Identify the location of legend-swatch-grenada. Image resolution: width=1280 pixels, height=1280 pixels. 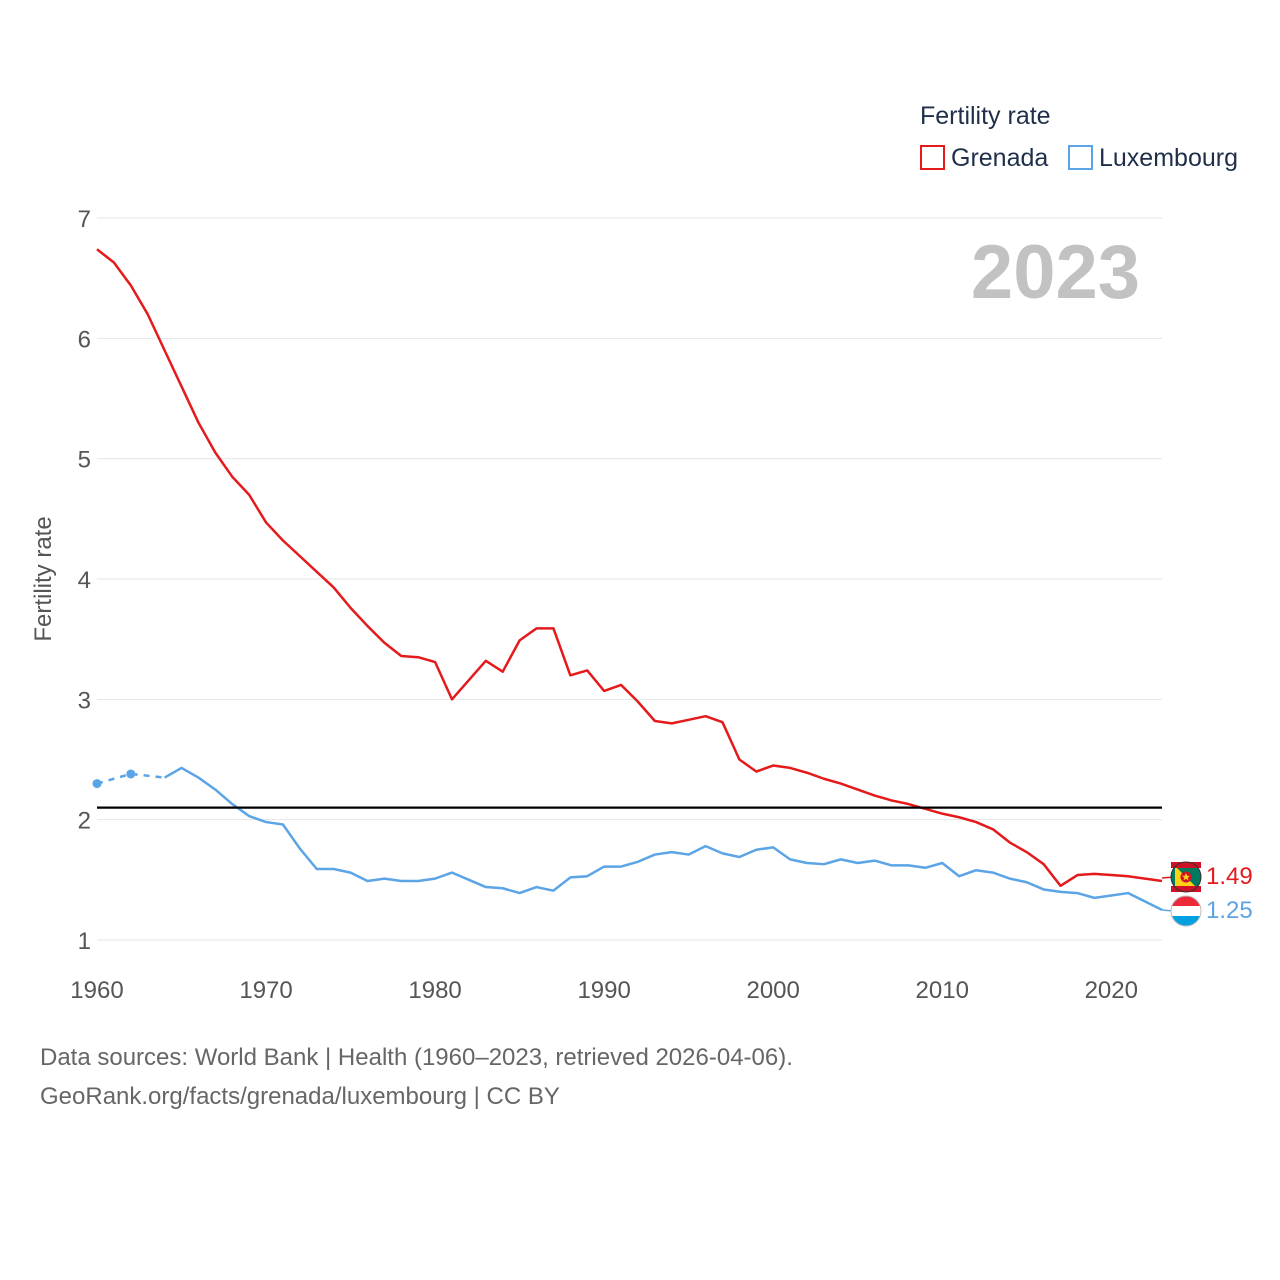
(932, 157).